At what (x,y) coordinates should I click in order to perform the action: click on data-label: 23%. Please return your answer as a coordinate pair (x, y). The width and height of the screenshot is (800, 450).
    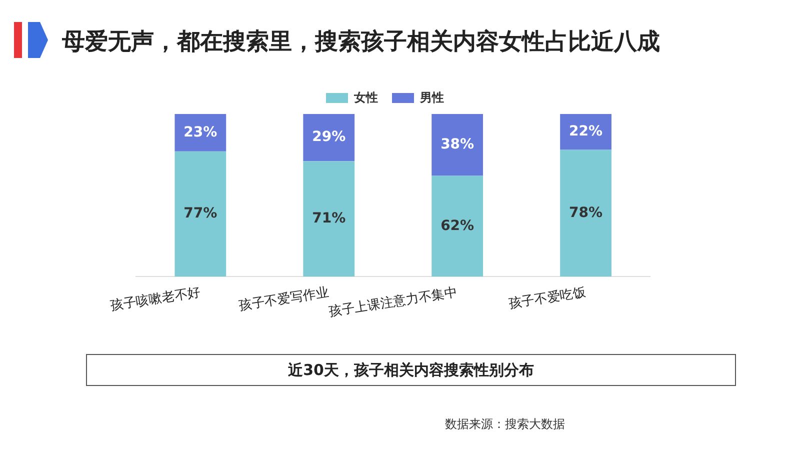
    Looking at the image, I should click on (201, 132).